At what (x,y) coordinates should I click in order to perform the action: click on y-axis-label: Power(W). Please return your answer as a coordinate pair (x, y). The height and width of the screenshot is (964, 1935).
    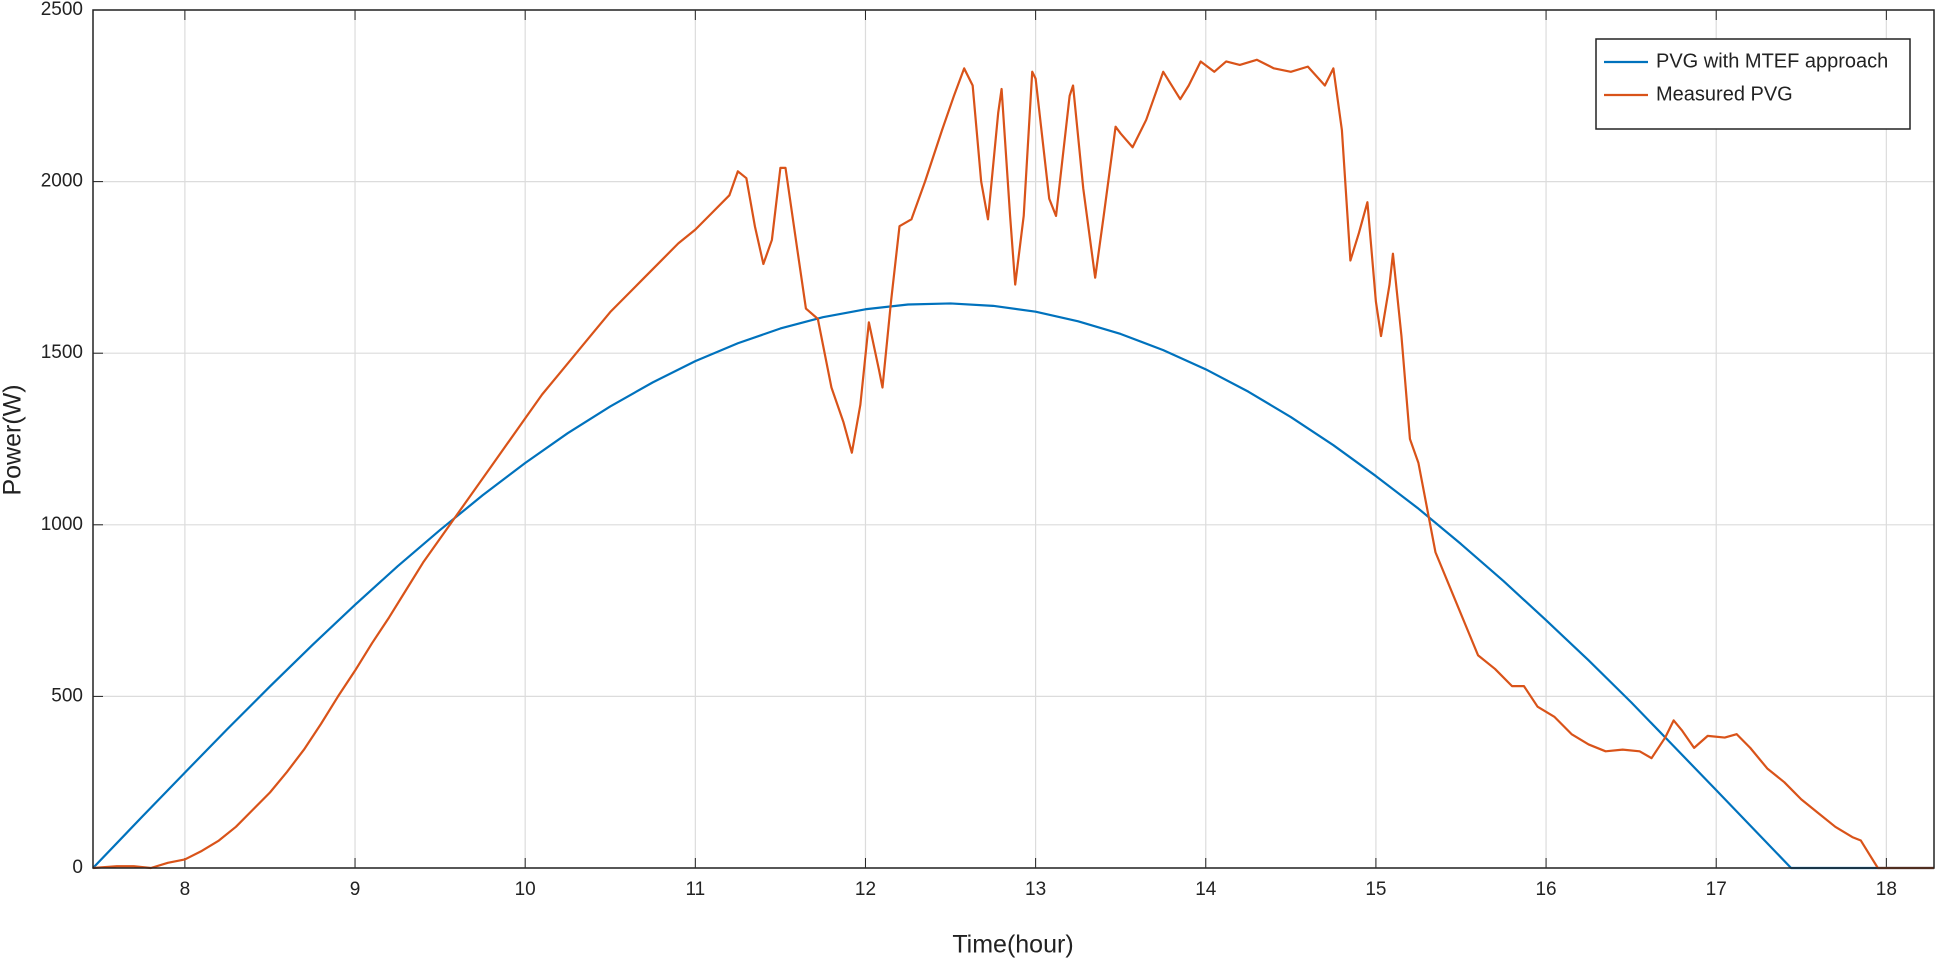
    Looking at the image, I should click on (13, 439).